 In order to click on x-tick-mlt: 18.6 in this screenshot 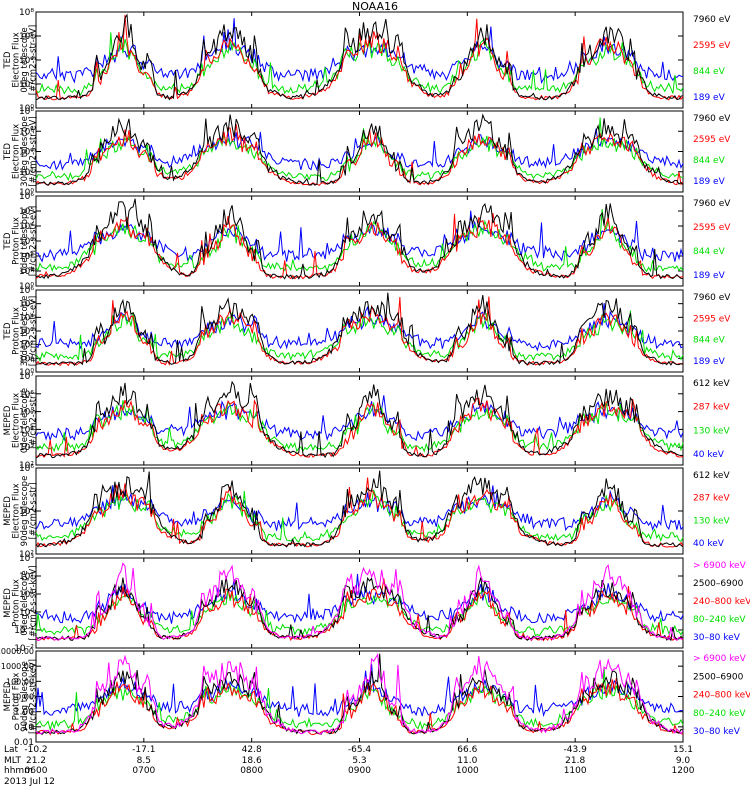, I will do `click(252, 761)`.